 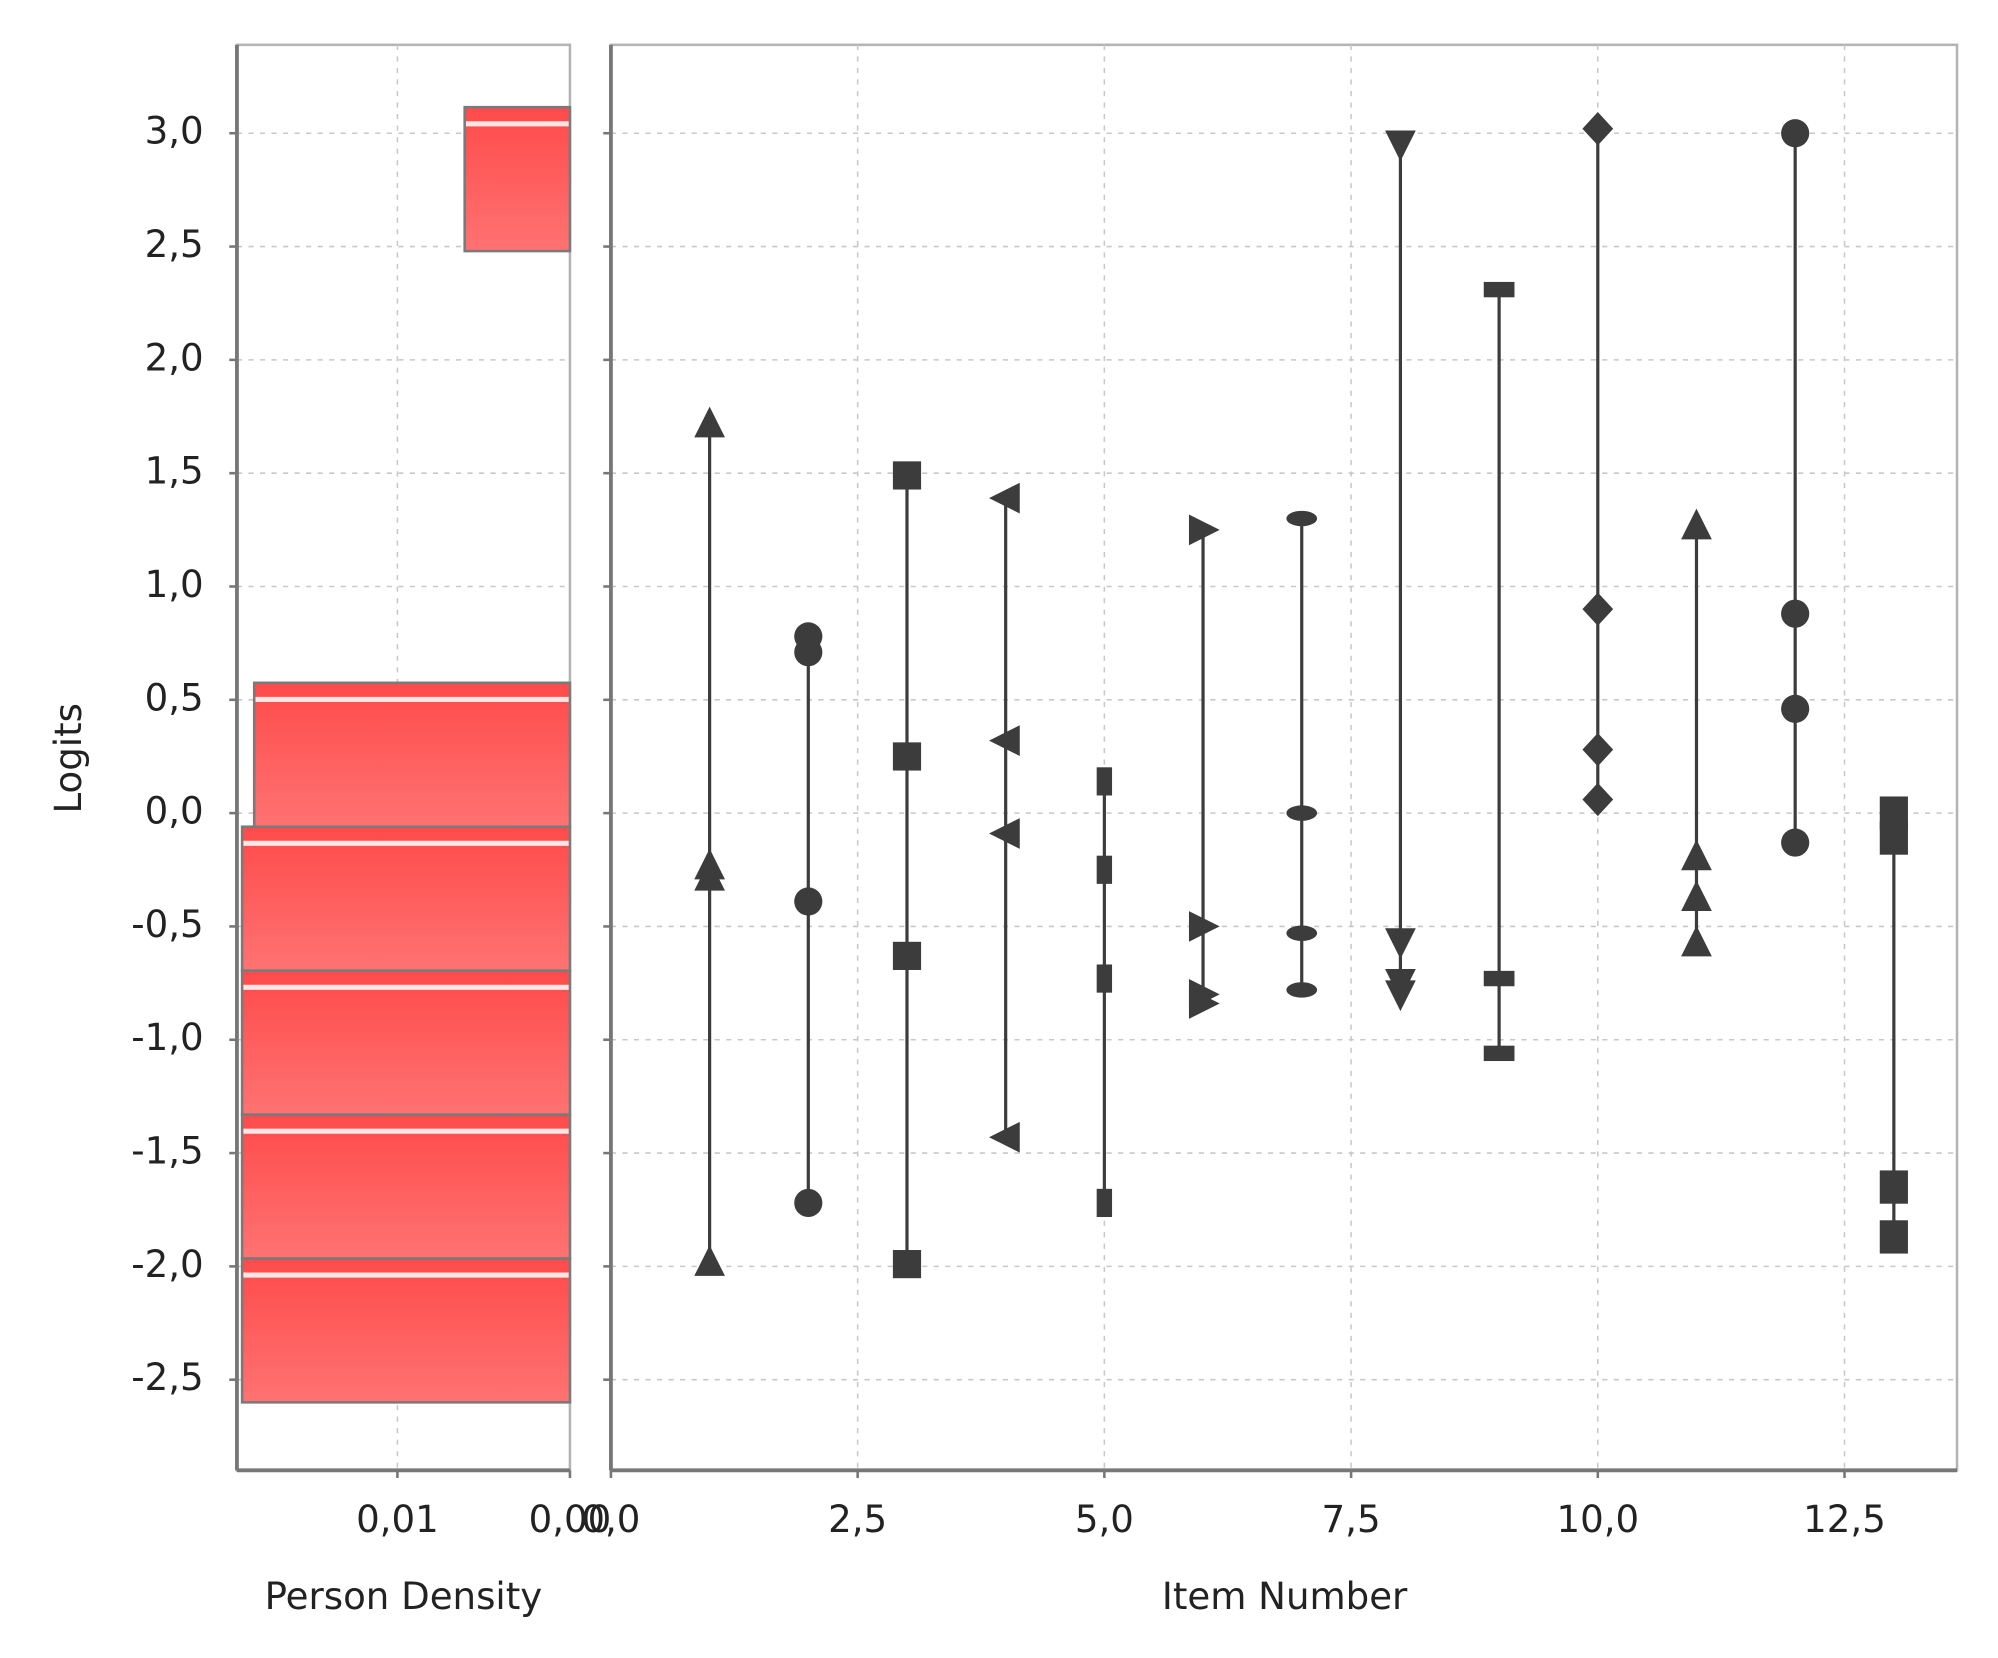 What do you see at coordinates (610, 1519) in the screenshot?
I see `x-tick-label: 0,0` at bounding box center [610, 1519].